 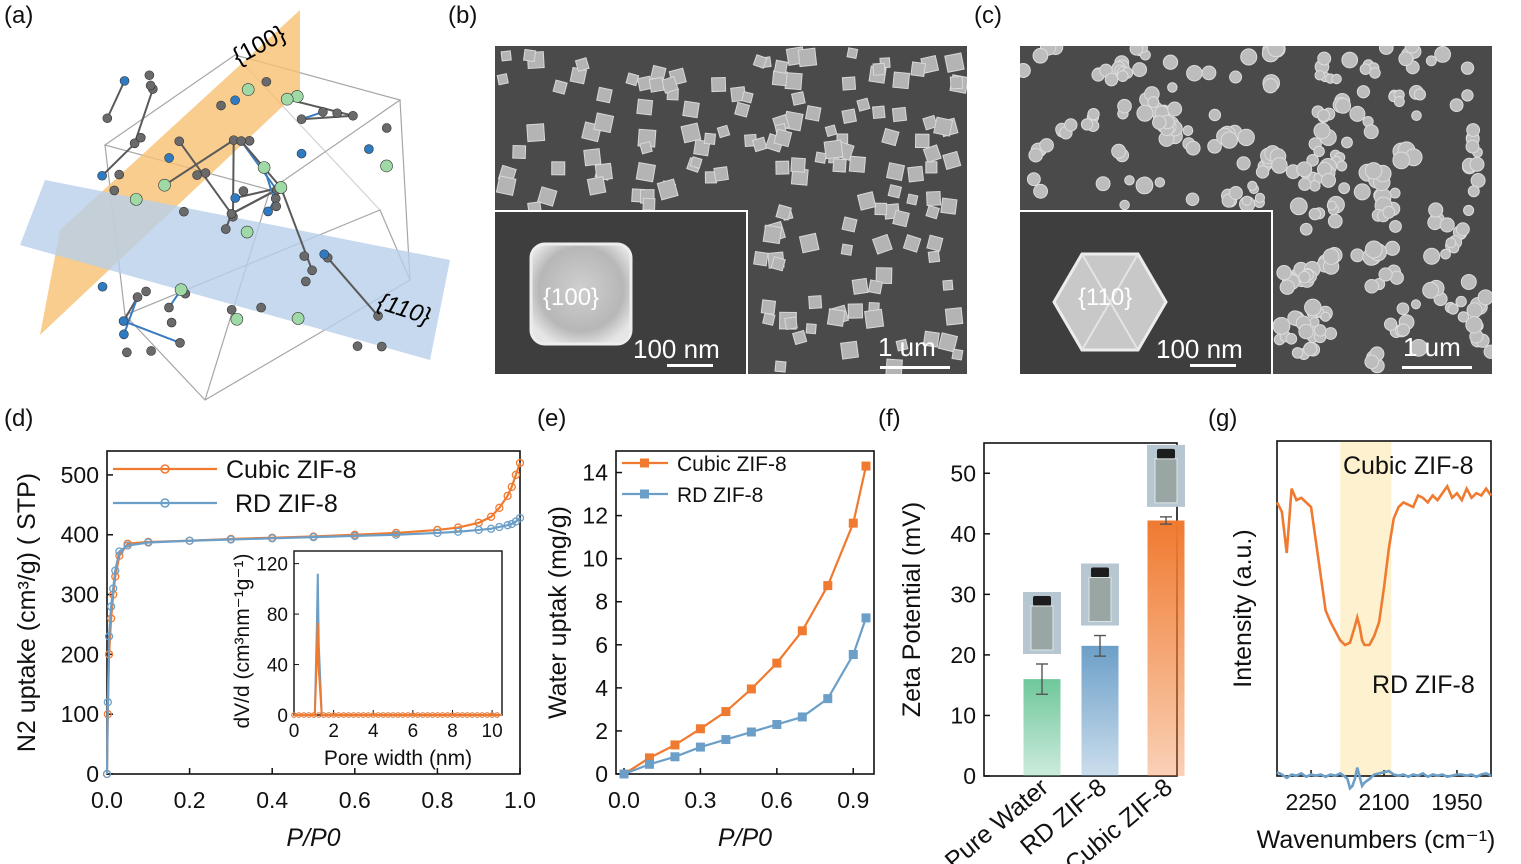 What do you see at coordinates (552, 418) in the screenshot?
I see `panel-e-letter: (e)` at bounding box center [552, 418].